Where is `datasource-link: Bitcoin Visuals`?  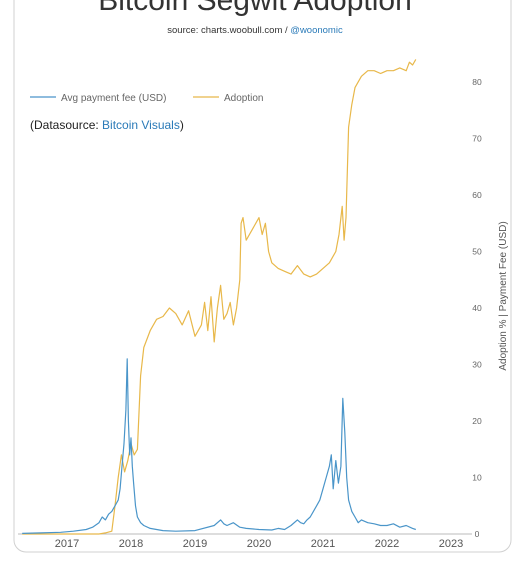
datasource-link: Bitcoin Visuals is located at coordinates (141, 125).